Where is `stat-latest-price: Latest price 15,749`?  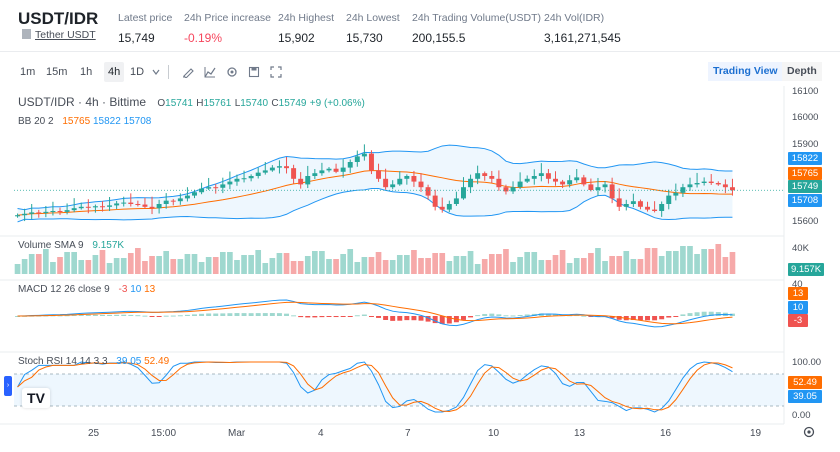 stat-latest-price: Latest price 15,749 is located at coordinates (145, 28).